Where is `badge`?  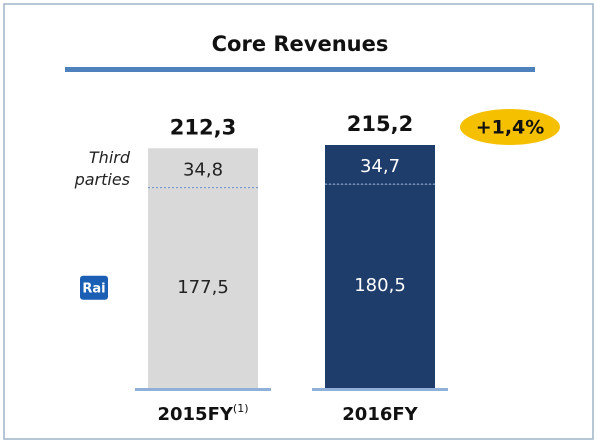
badge is located at coordinates (510, 127).